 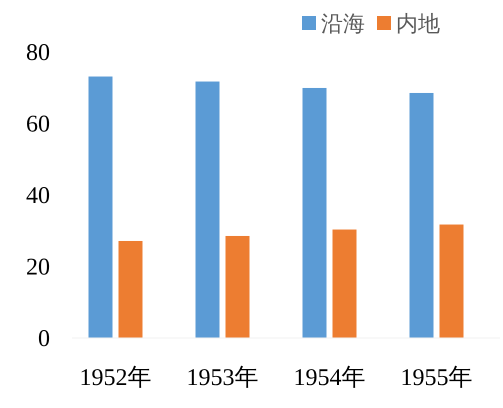 What do you see at coordinates (343, 23) in the screenshot?
I see `legend-label: 沿海` at bounding box center [343, 23].